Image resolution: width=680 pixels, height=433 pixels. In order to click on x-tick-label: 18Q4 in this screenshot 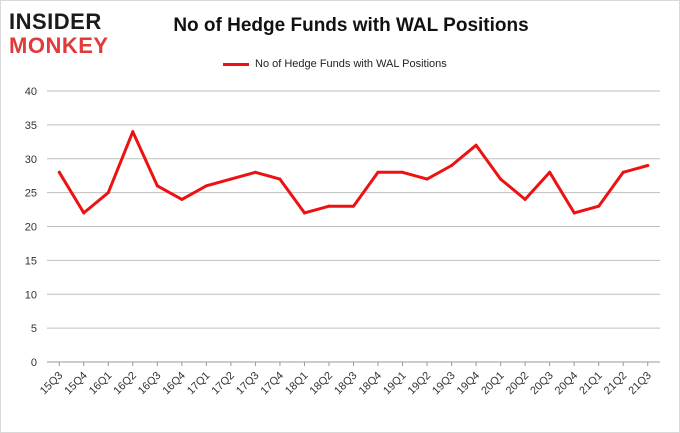, I will do `click(371, 384)`.